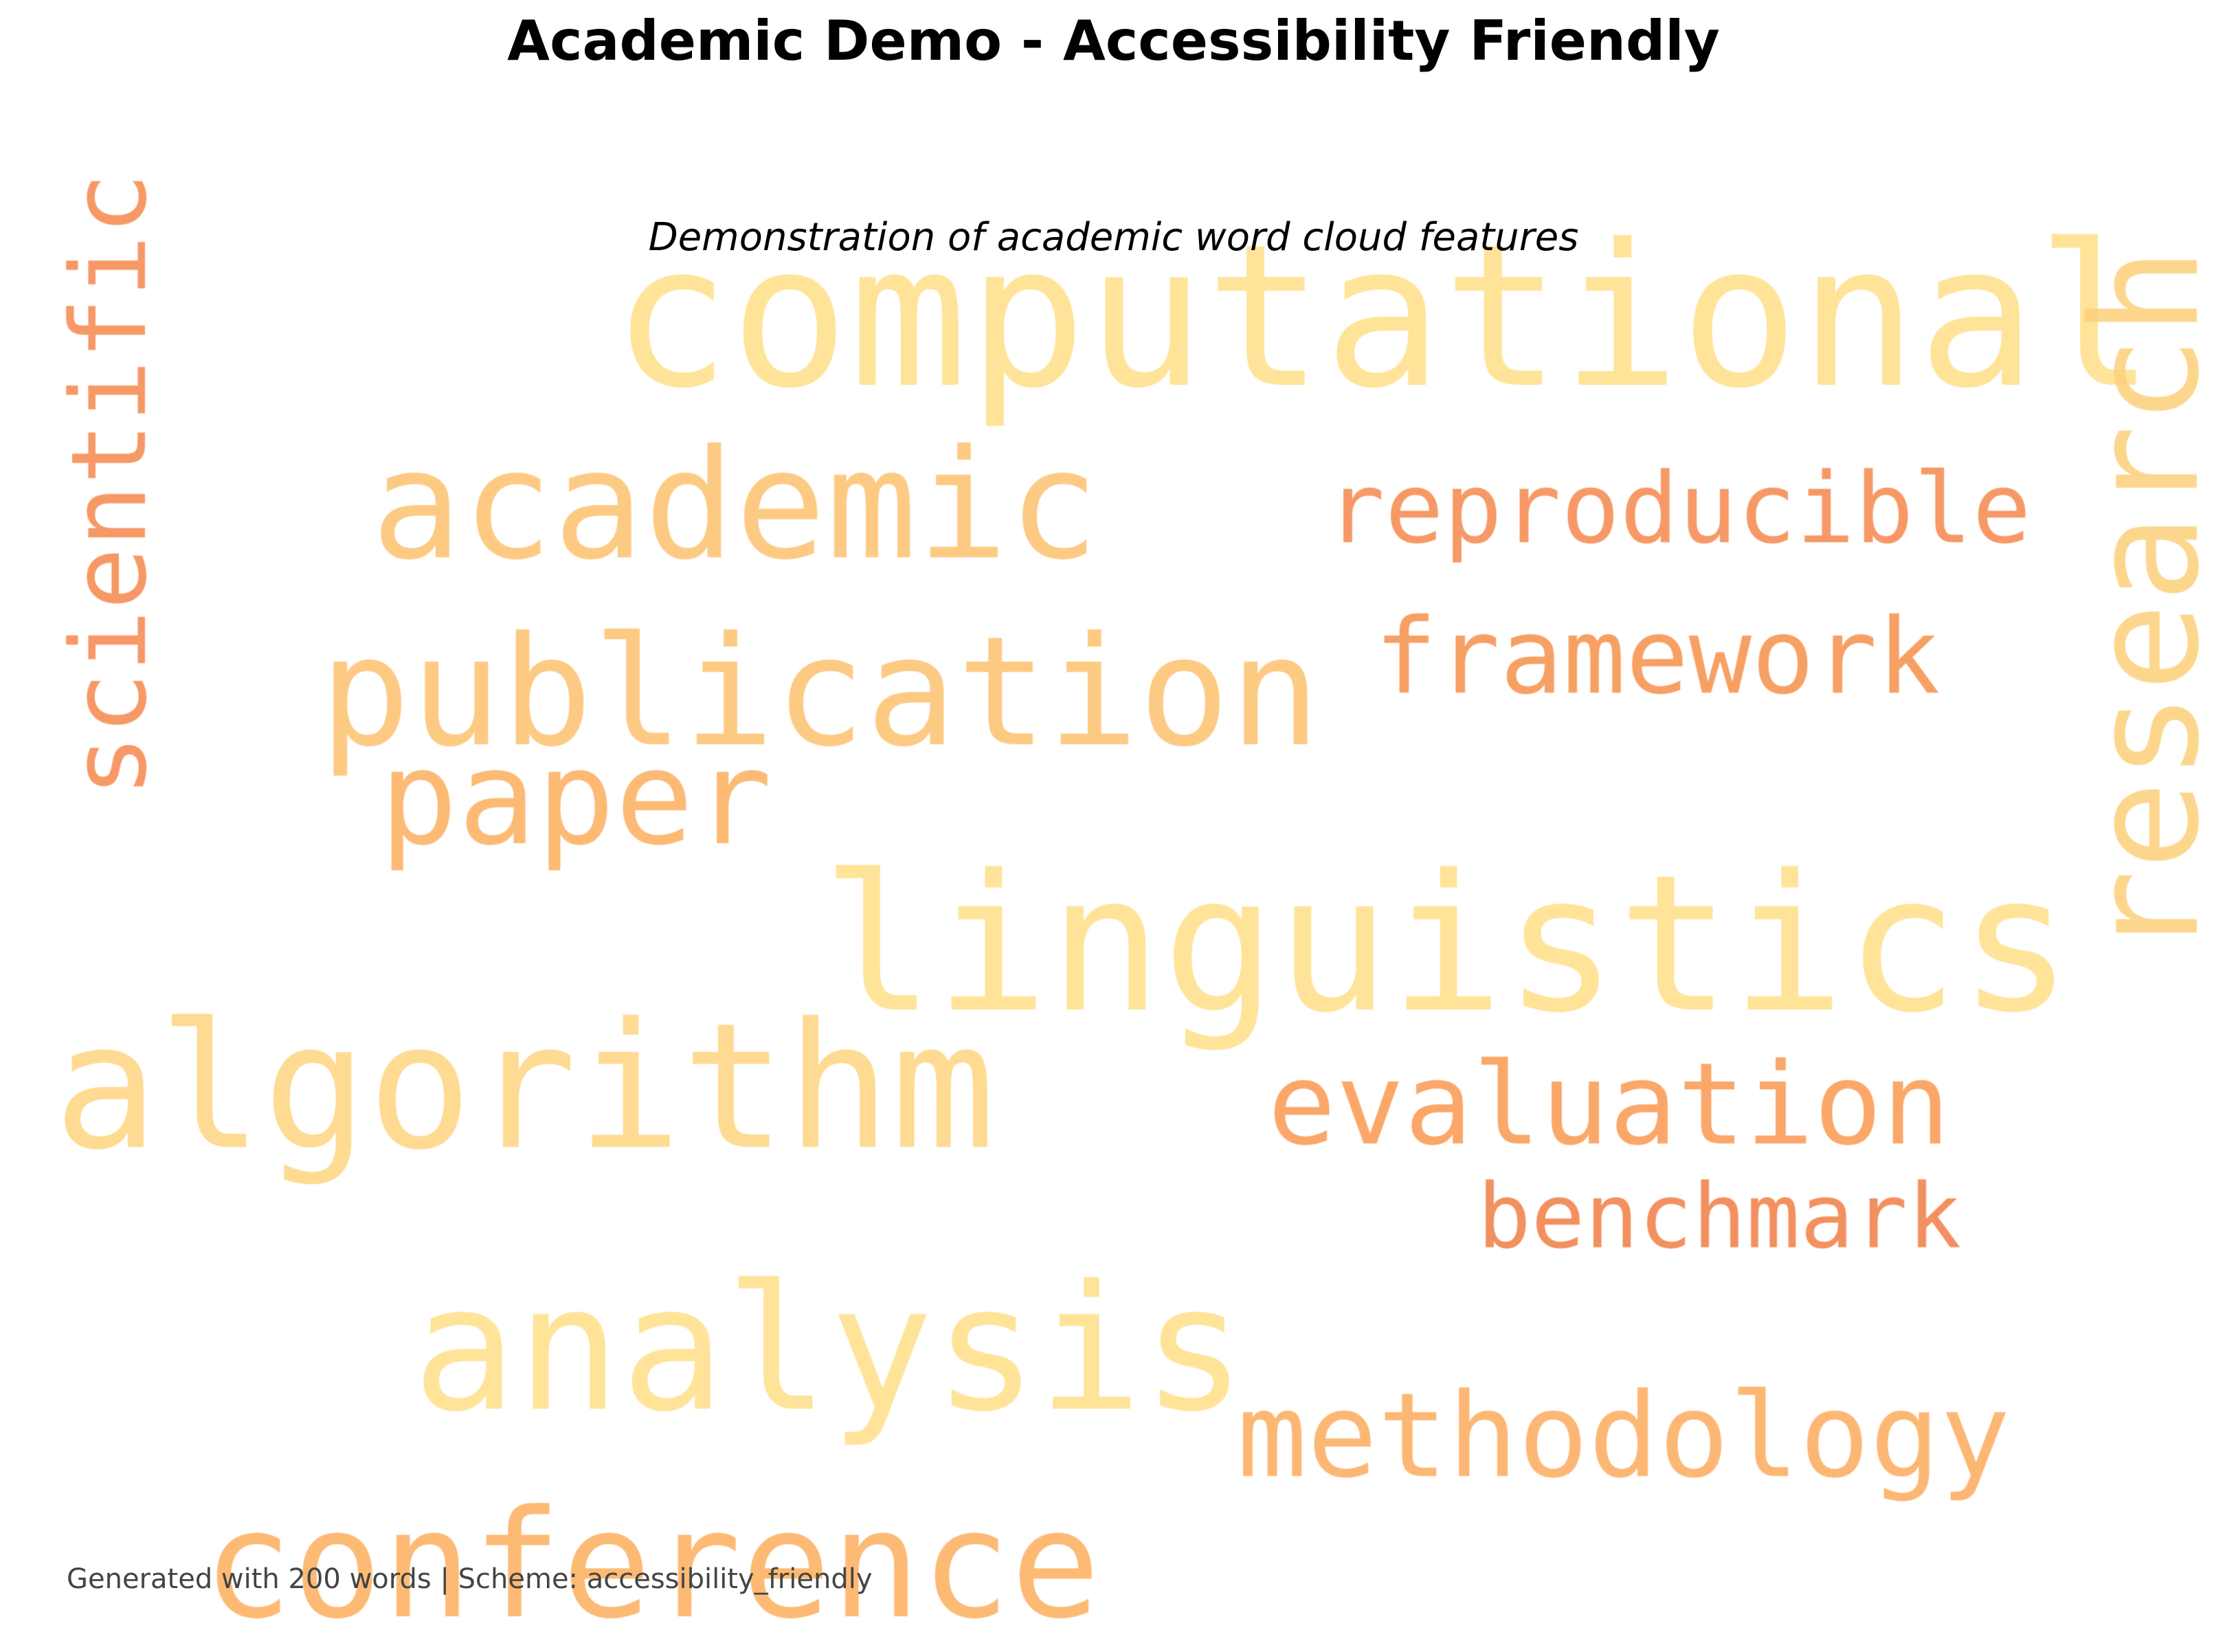  What do you see at coordinates (1447, 944) in the screenshot?
I see `word-linguistics: linguistics` at bounding box center [1447, 944].